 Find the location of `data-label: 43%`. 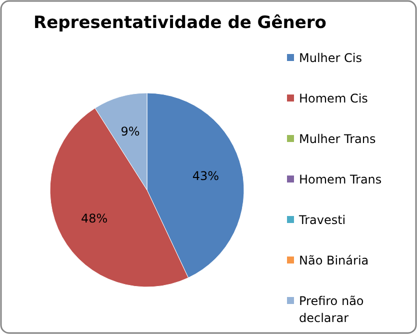

data-label: 43% is located at coordinates (206, 176).